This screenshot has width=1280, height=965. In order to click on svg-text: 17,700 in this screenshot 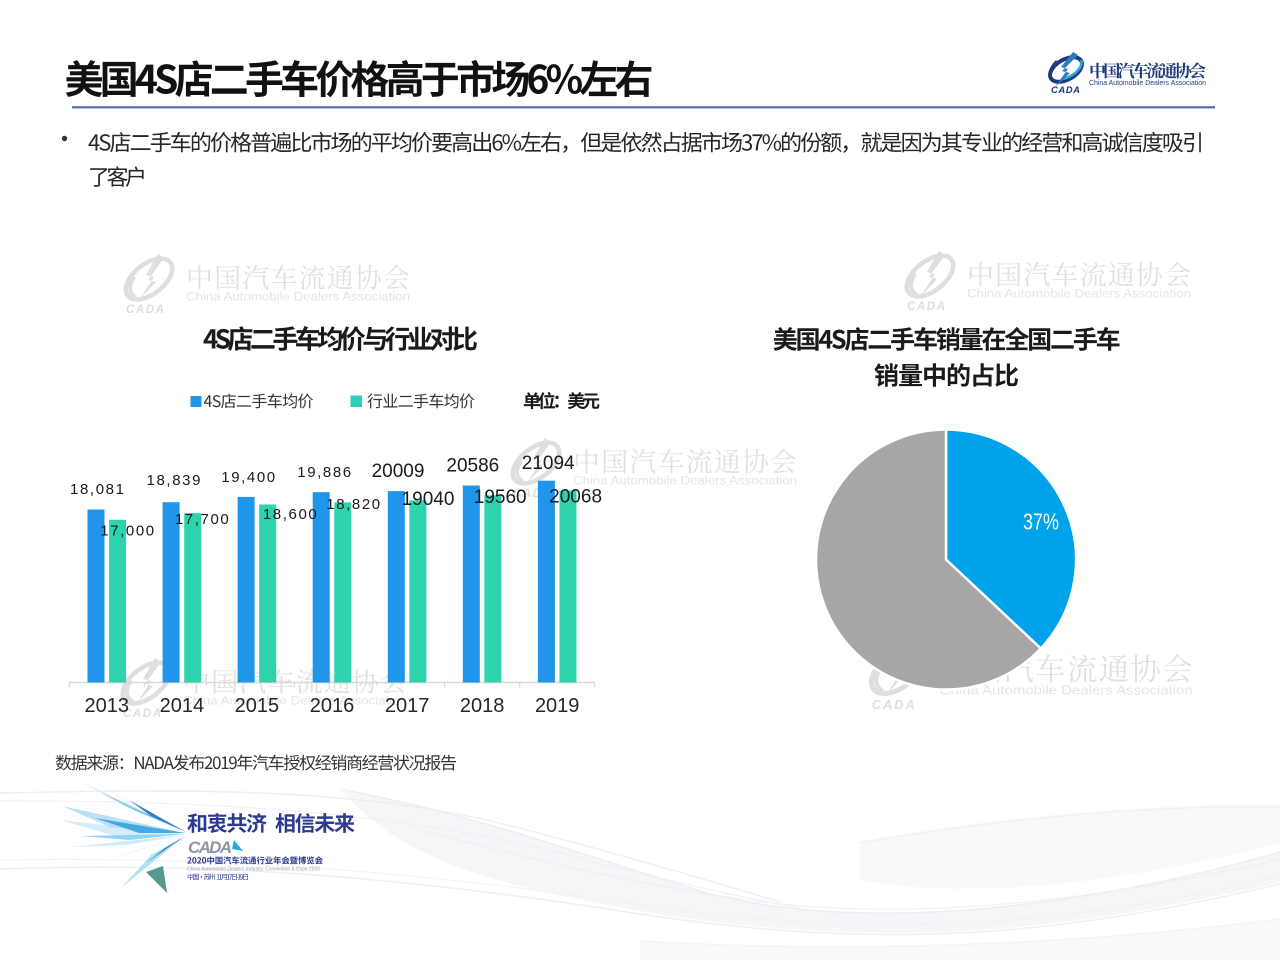, I will do `click(202, 519)`.